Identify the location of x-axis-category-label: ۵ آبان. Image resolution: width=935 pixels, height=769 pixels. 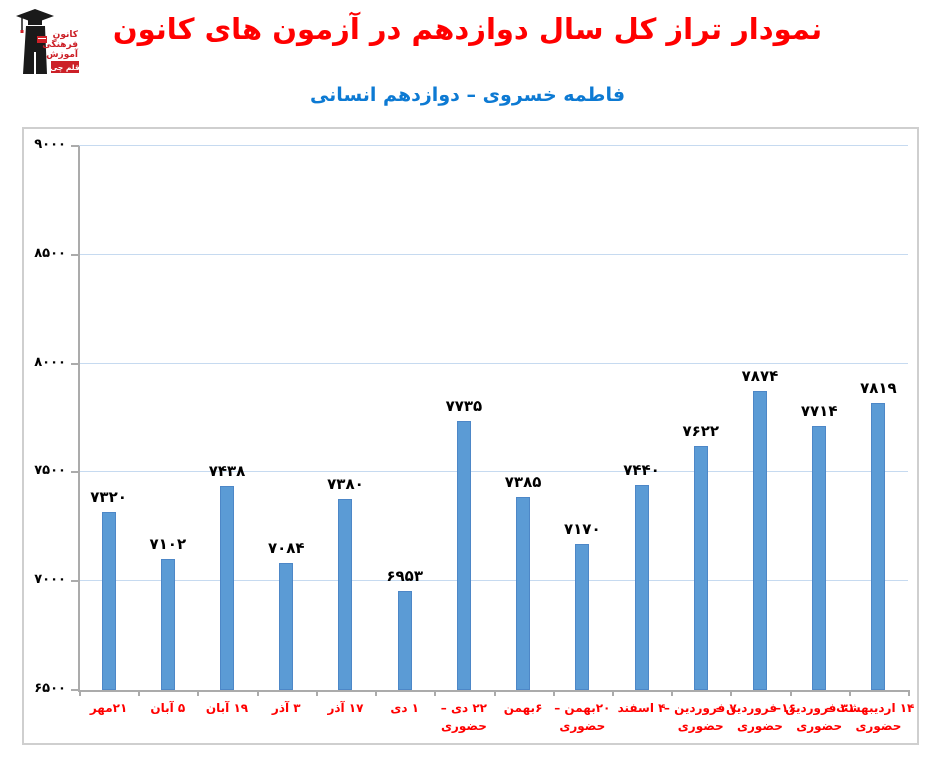
(168, 708).